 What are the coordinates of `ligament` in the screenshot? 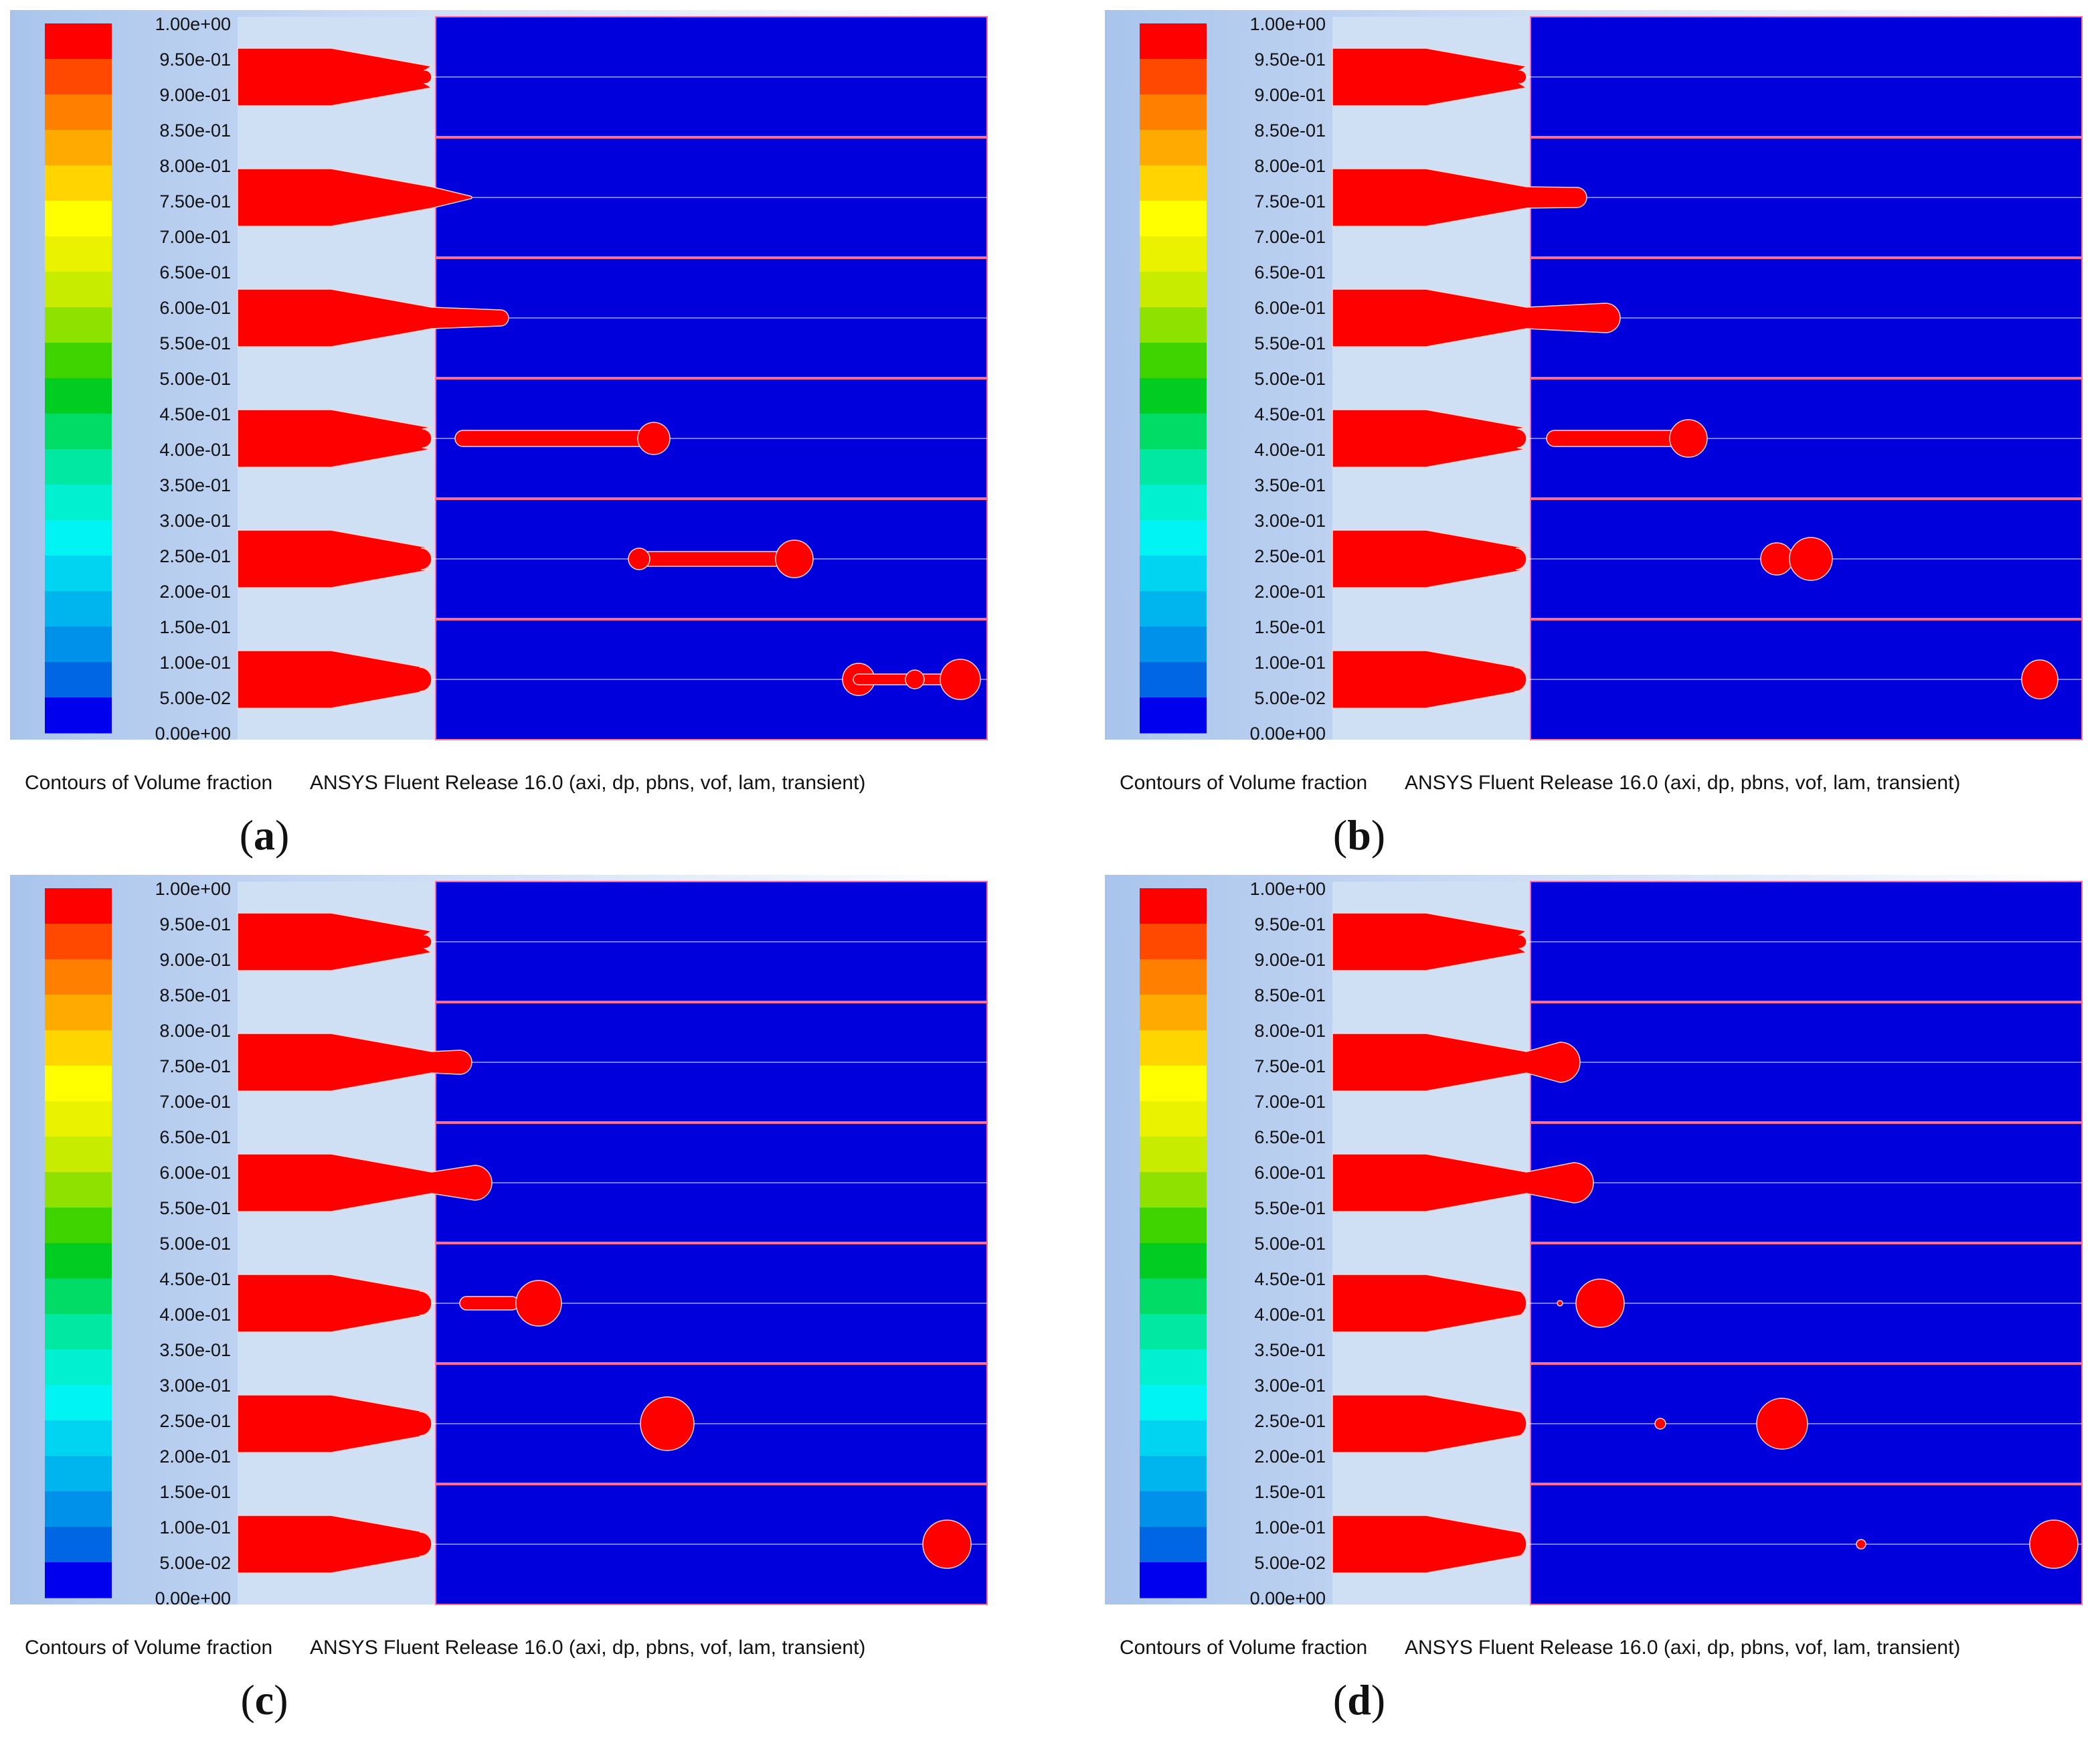 It's located at (1613, 438).